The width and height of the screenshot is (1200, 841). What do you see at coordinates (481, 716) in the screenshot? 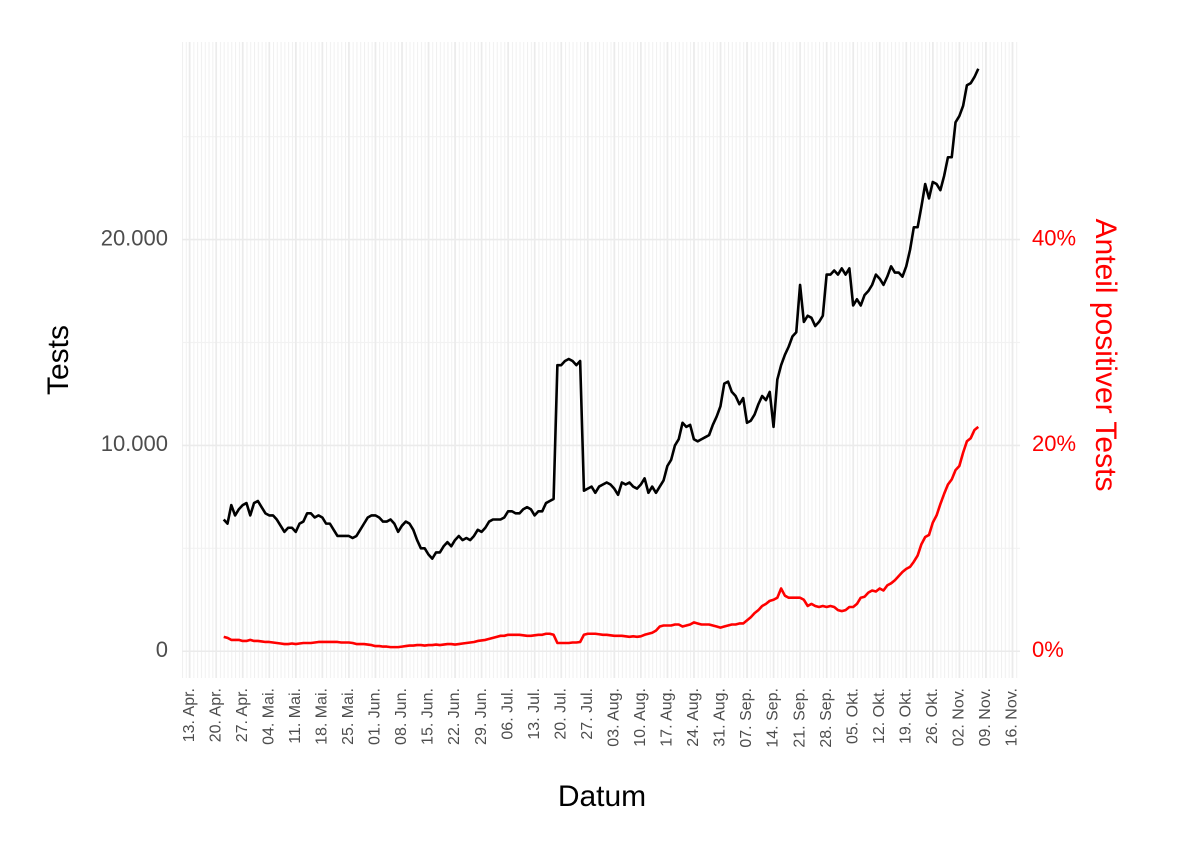
I see `x-tick-label: 29. Jun.` at bounding box center [481, 716].